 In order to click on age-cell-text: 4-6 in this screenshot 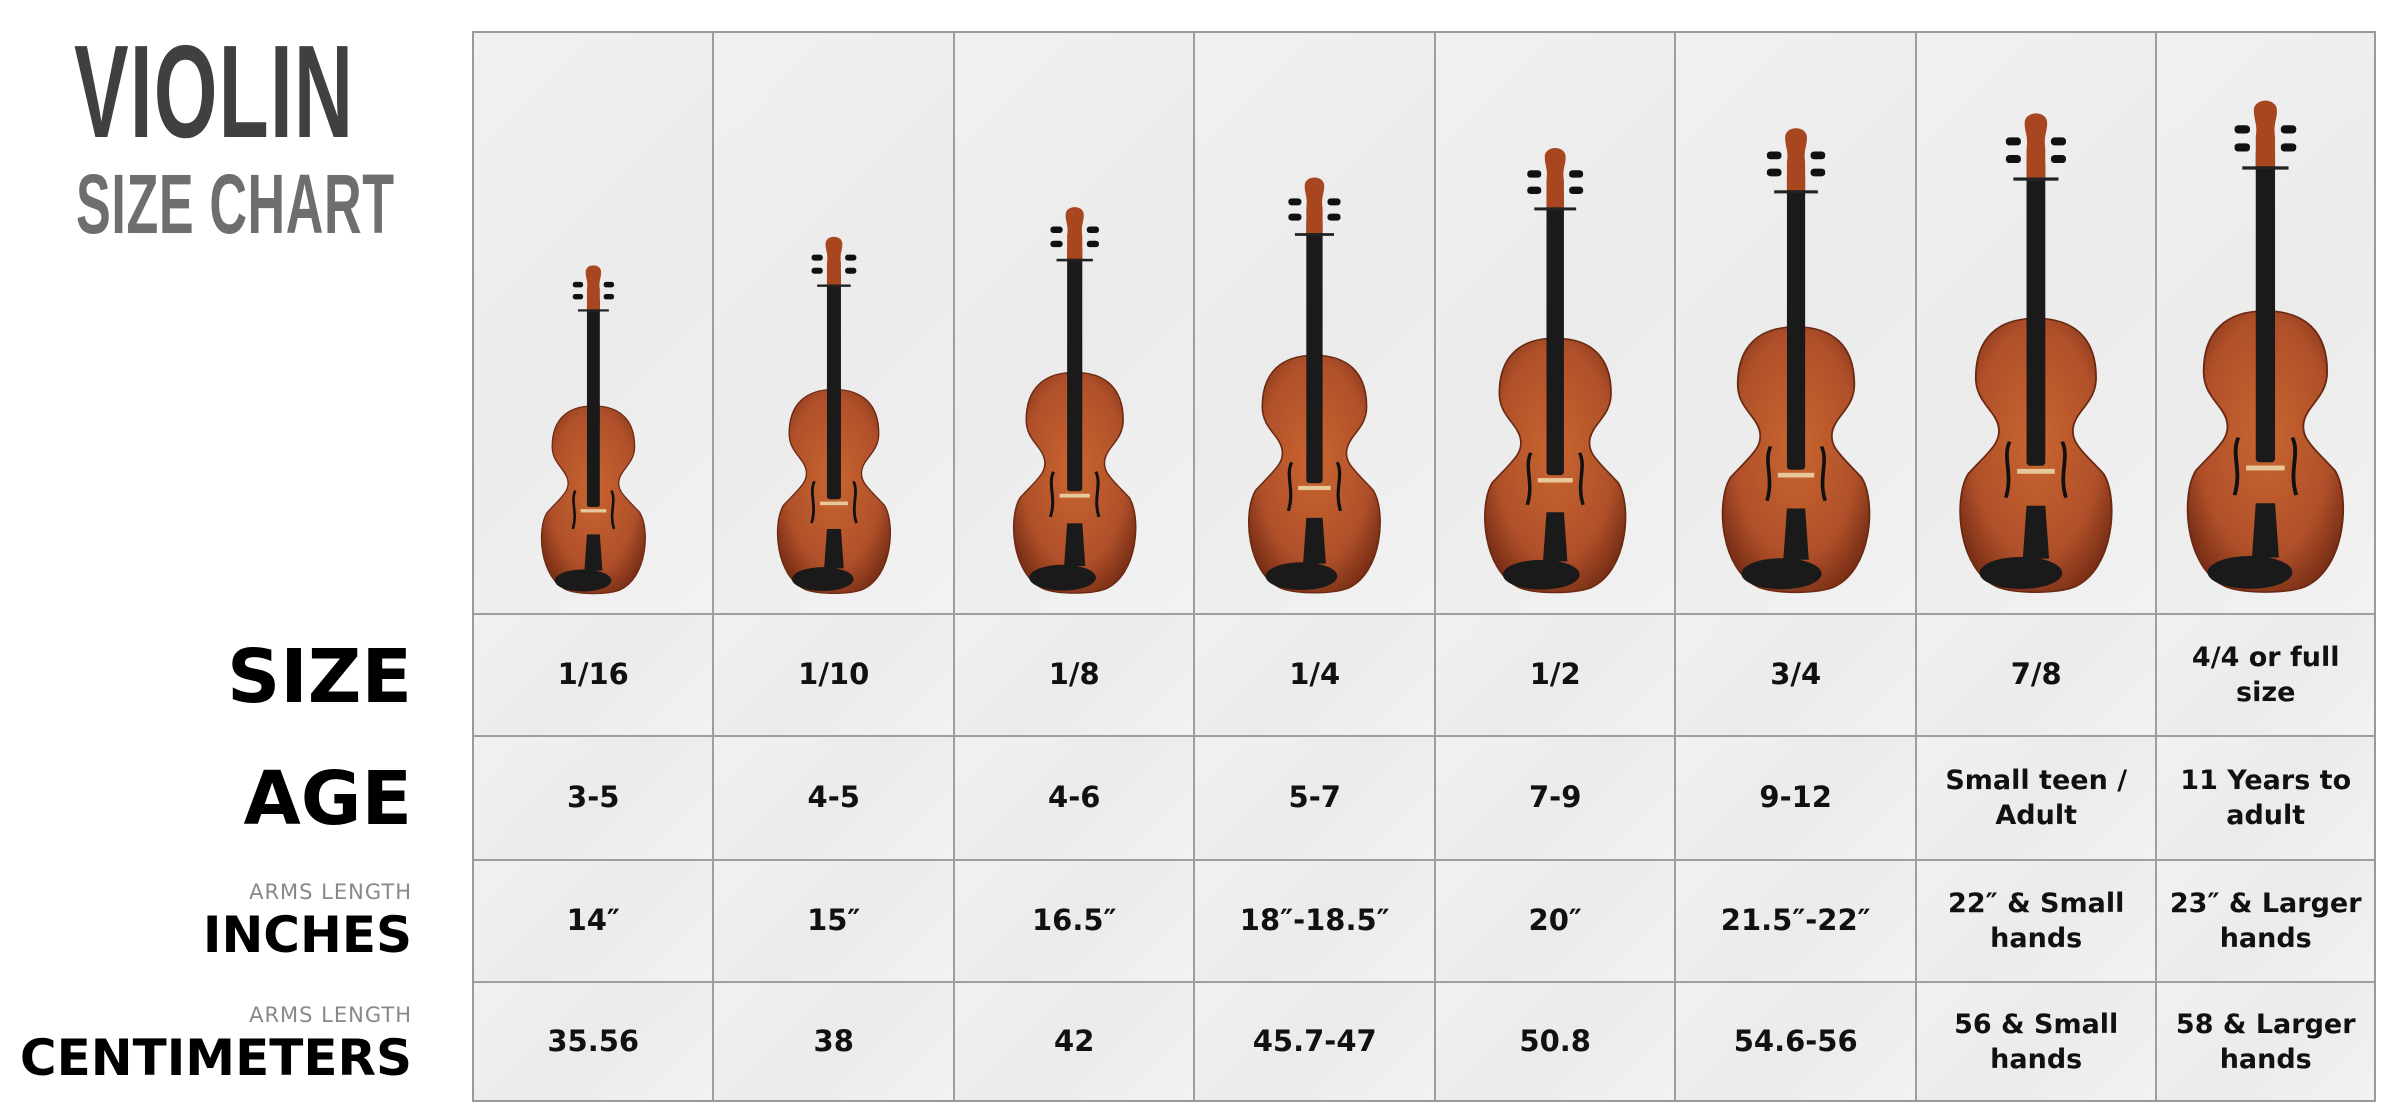, I will do `click(1074, 797)`.